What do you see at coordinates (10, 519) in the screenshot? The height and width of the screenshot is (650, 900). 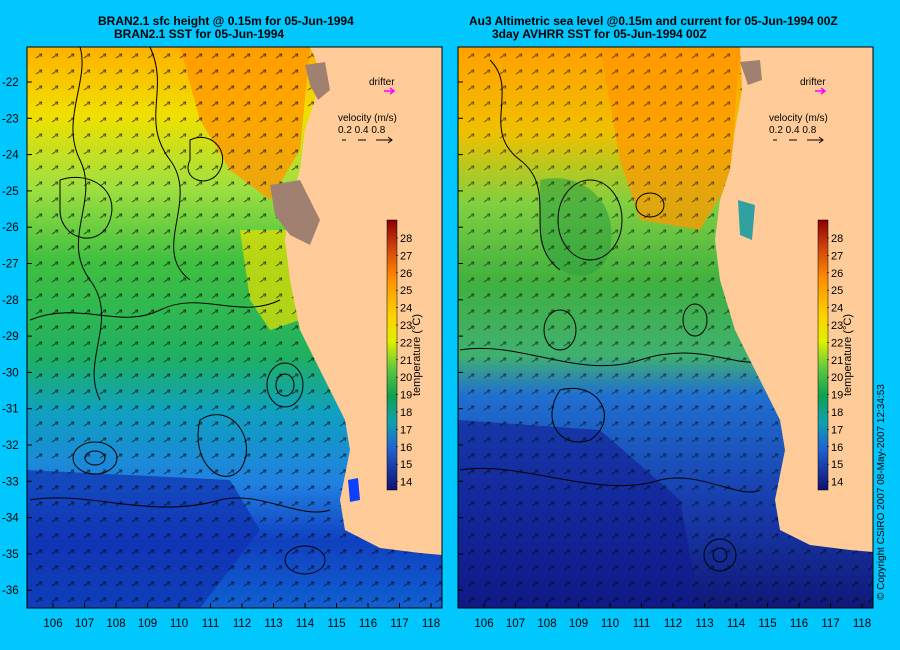 I see `lat-label-left--34: -34` at bounding box center [10, 519].